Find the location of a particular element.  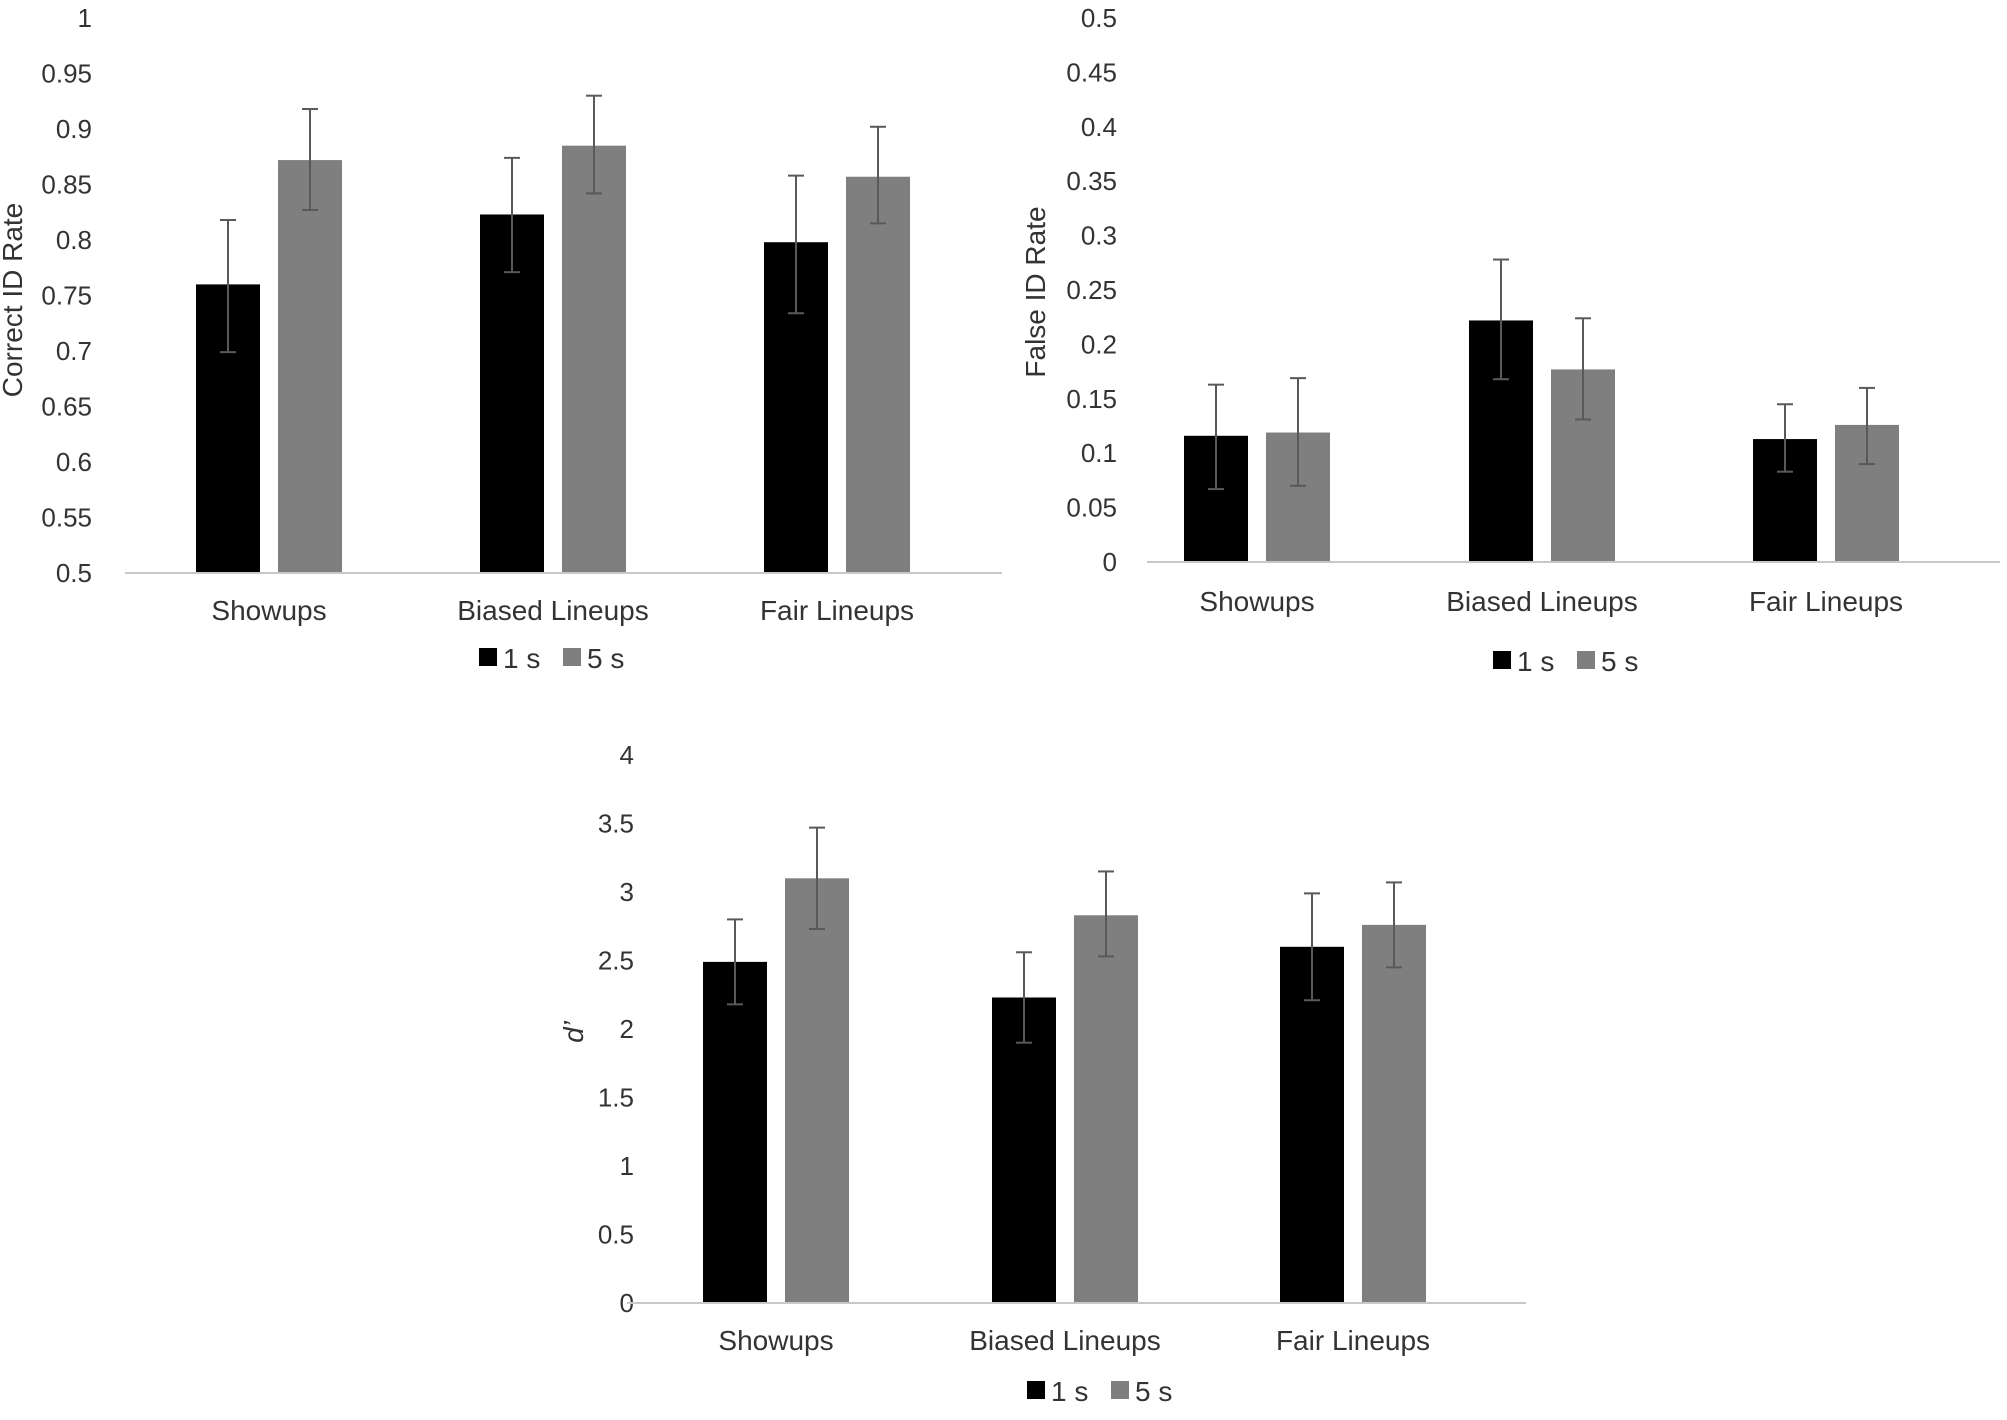

y-axis-label: False ID Rate is located at coordinates (1035, 291).